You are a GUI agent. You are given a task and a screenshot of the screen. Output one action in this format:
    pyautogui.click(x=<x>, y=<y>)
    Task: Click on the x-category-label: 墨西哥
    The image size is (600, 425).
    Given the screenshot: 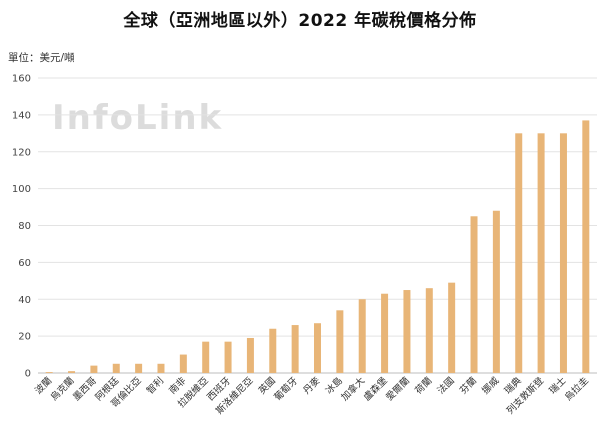 What is the action you would take?
    pyautogui.click(x=85, y=389)
    